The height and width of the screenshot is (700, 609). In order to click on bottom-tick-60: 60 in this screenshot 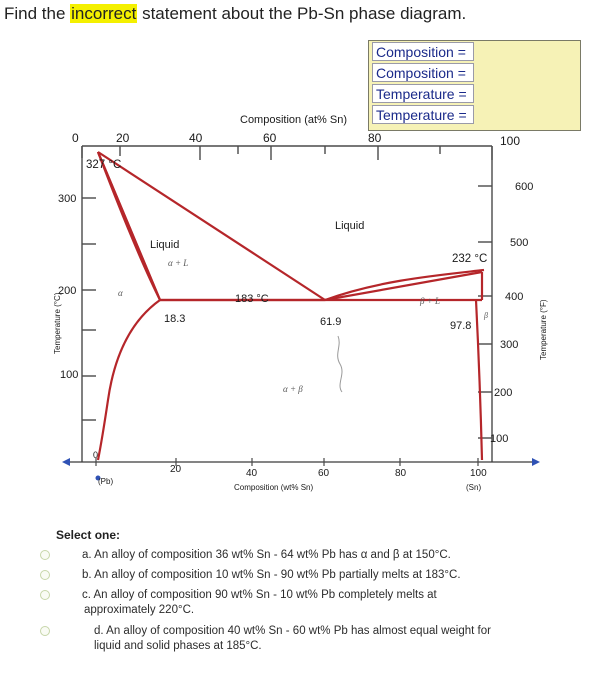, I will do `click(324, 473)`.